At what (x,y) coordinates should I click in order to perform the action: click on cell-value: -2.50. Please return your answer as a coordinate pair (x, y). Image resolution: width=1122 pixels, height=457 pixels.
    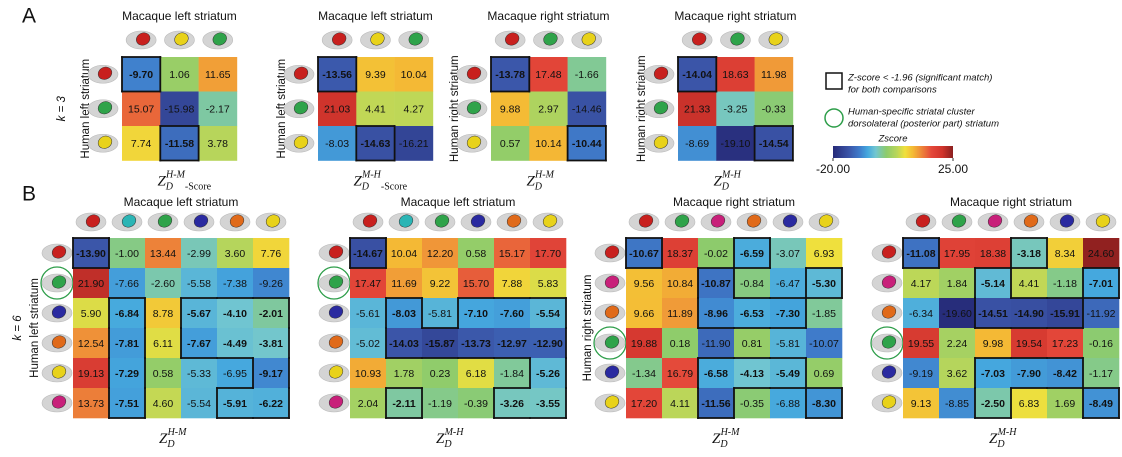
    Looking at the image, I should click on (993, 404).